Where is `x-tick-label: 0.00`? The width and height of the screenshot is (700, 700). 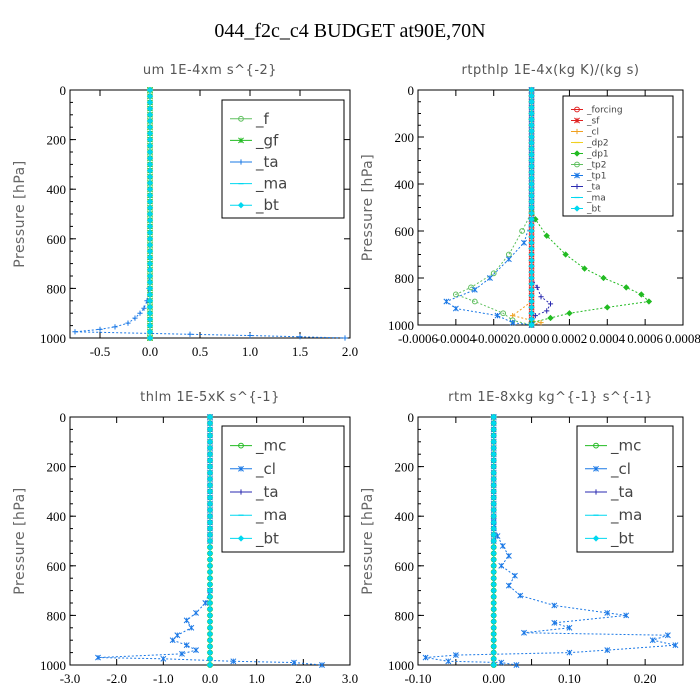 x-tick-label: 0.00 is located at coordinates (493, 678).